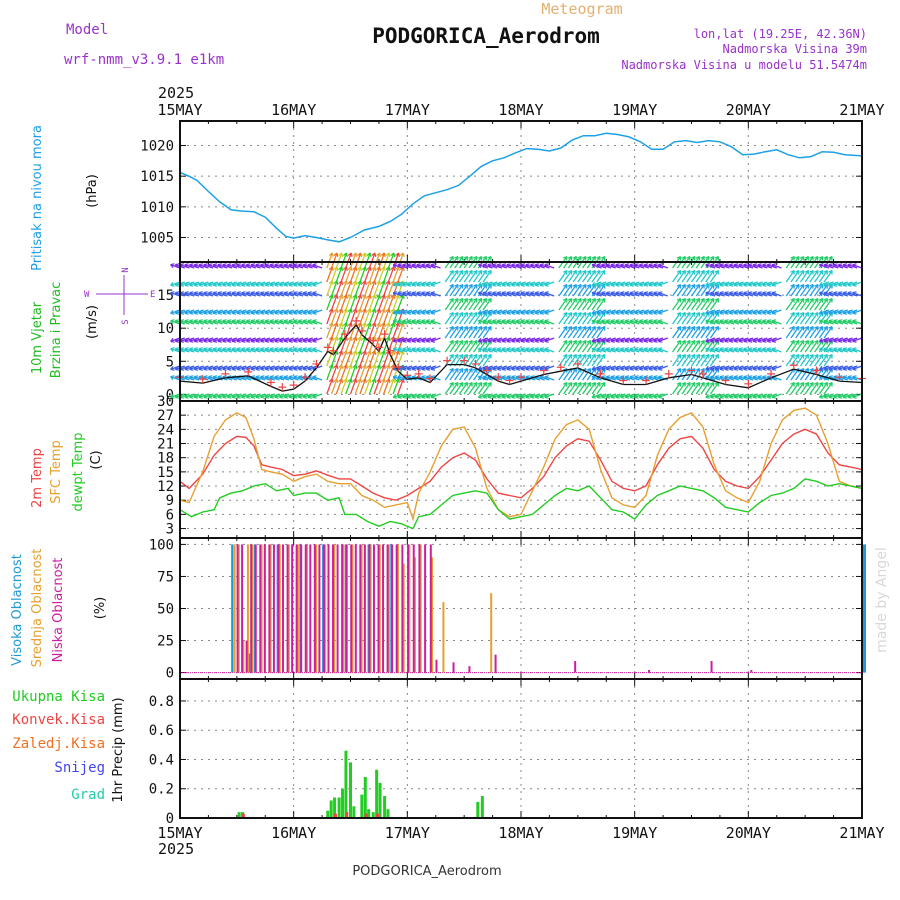  What do you see at coordinates (170, 515) in the screenshot?
I see `y-tick-label: 6` at bounding box center [170, 515].